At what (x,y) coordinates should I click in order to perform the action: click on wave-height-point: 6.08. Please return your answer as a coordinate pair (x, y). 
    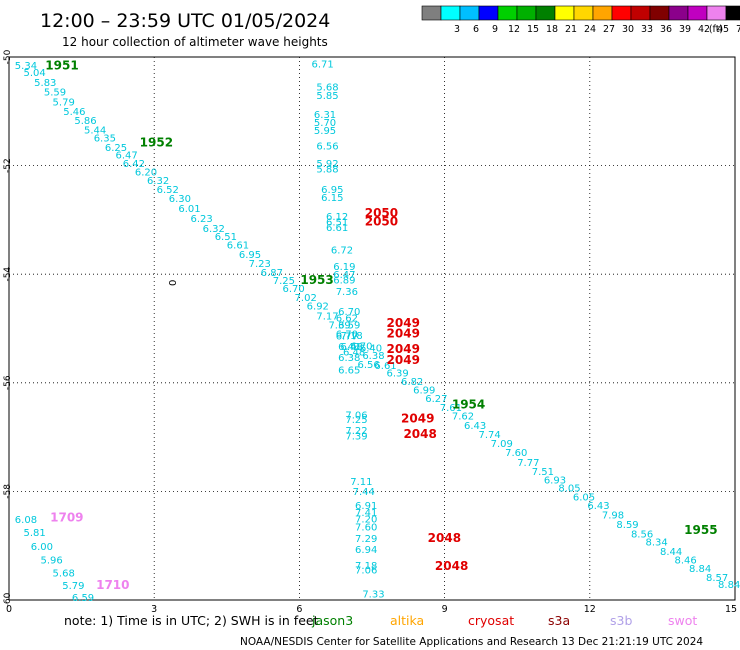
    Looking at the image, I should click on (26, 520).